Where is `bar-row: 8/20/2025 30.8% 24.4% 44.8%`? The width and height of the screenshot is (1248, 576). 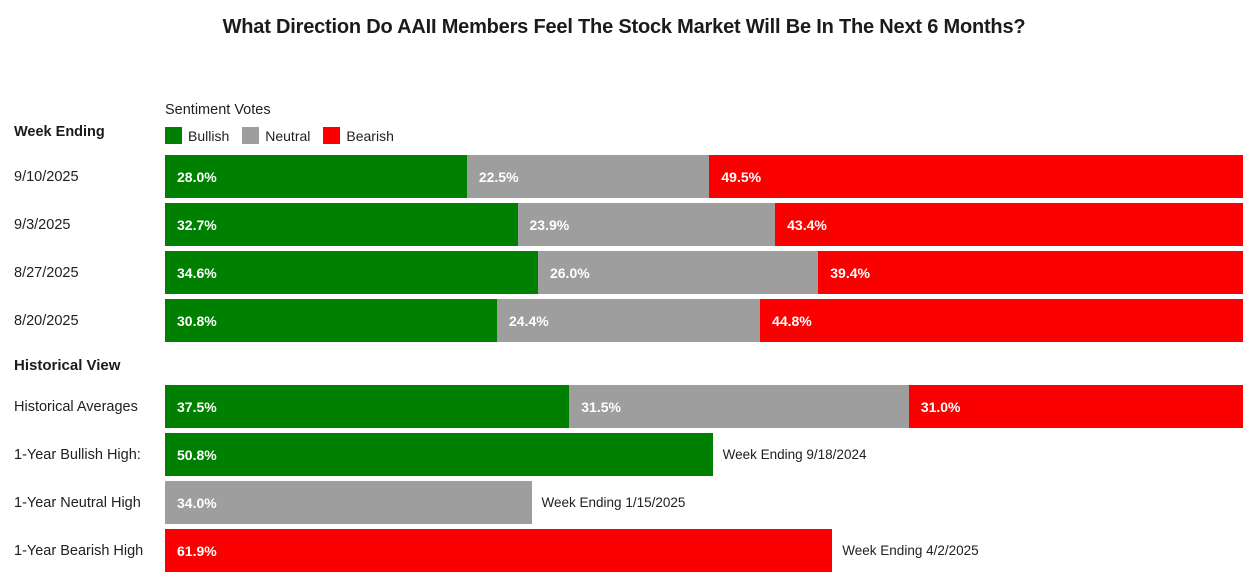
bar-row: 8/20/2025 30.8% 24.4% 44.8% is located at coordinates (621, 320).